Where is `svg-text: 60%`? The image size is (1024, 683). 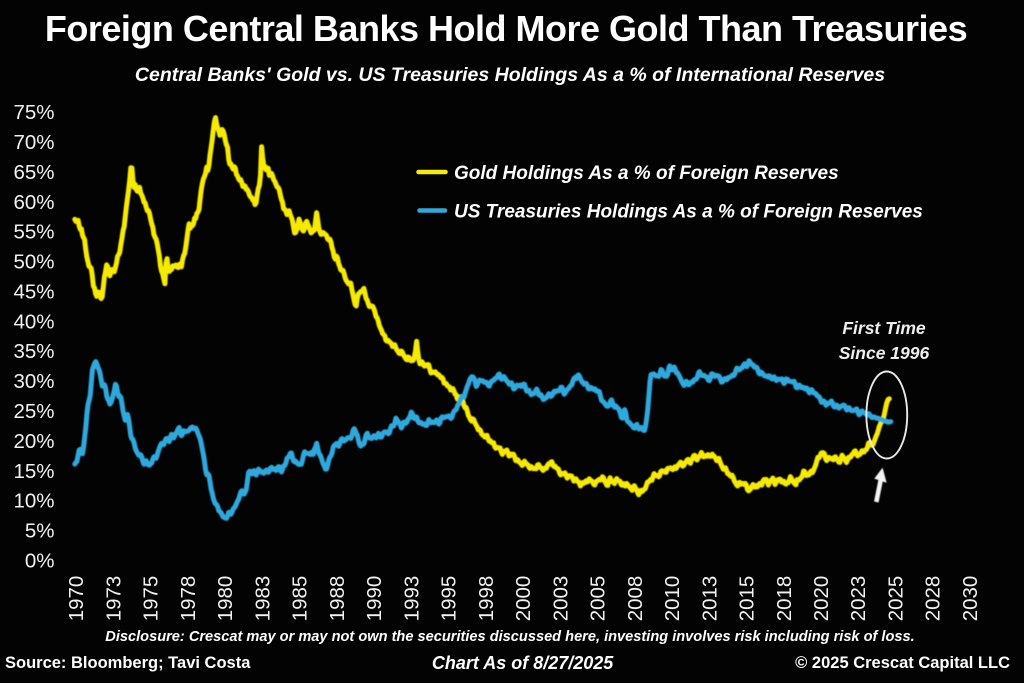
svg-text: 60% is located at coordinates (33, 202).